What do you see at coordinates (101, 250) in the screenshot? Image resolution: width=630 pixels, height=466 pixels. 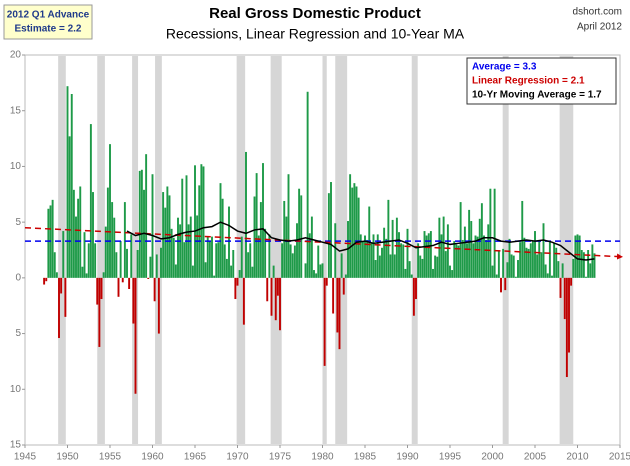 I see `recession-band` at bounding box center [101, 250].